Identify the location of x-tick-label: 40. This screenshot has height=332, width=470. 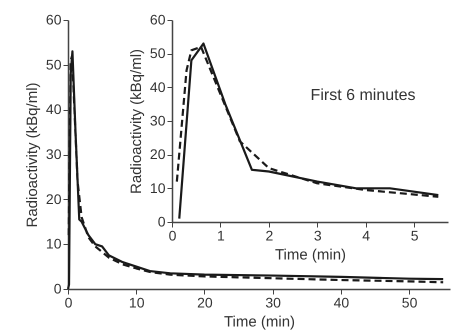
(342, 302).